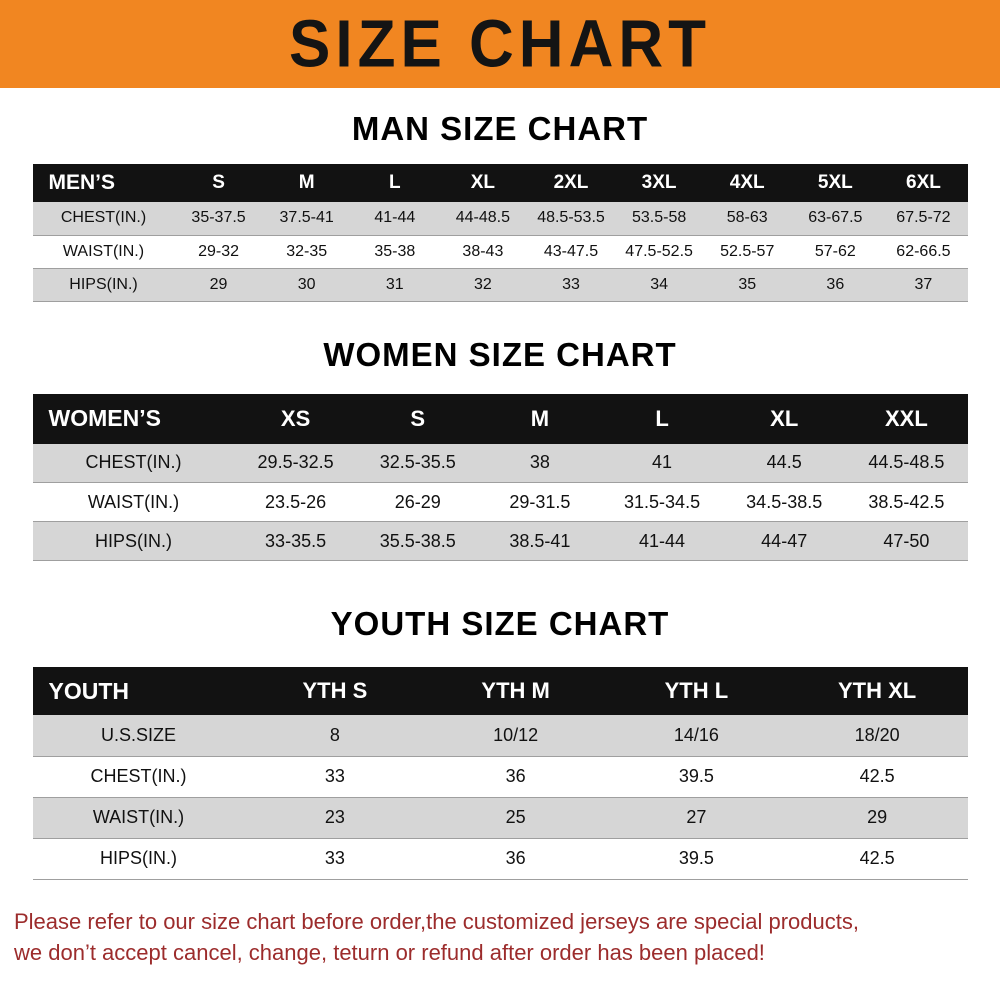  I want to click on table-cell: 52.5-57, so click(747, 251).